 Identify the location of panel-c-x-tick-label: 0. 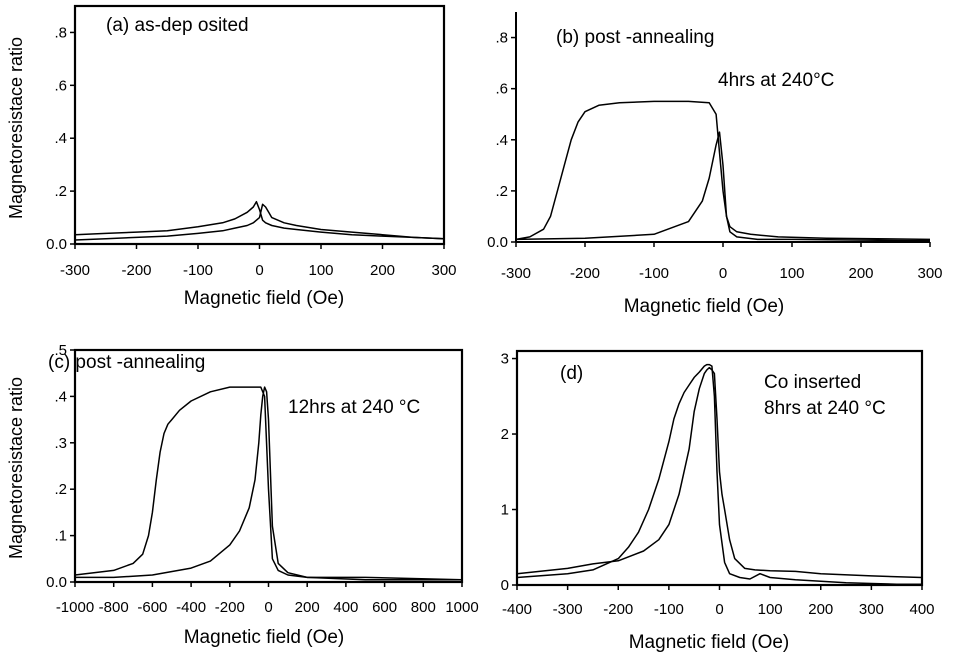
(268, 607).